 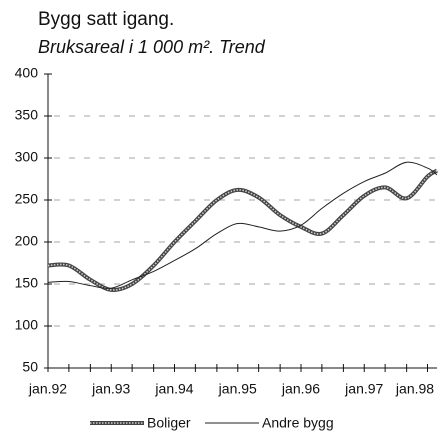 What do you see at coordinates (363, 389) in the screenshot?
I see `x-tick-label: jan.97` at bounding box center [363, 389].